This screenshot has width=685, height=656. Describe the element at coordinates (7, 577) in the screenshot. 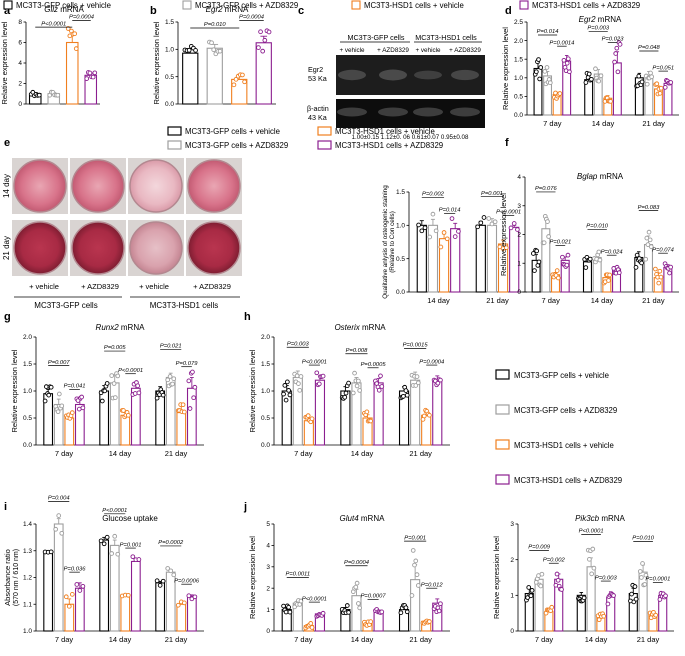

I see `y-axis-label: Absorbance ratio` at that location.